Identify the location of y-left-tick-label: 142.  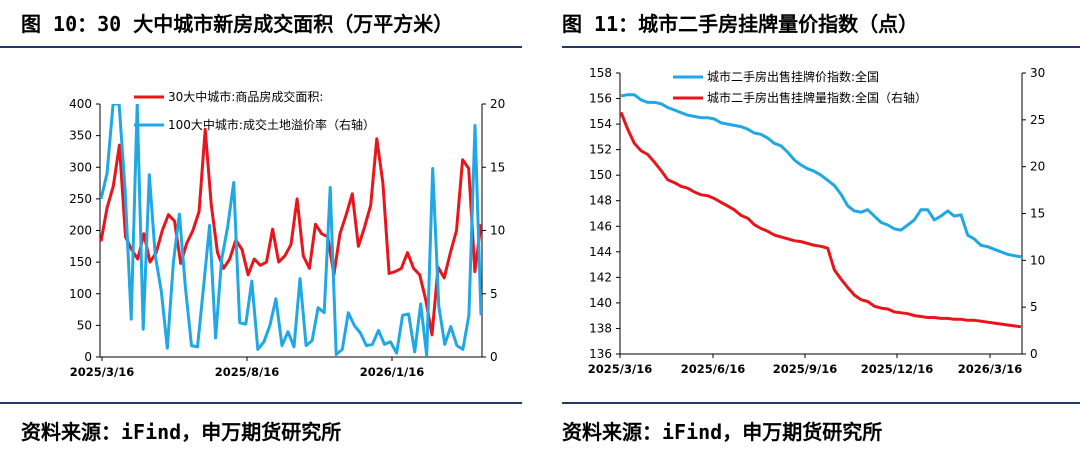
(600, 277).